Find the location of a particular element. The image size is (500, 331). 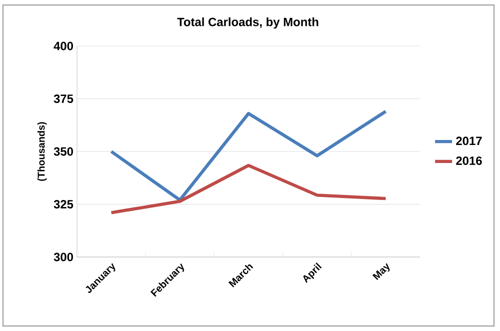

y-tick-label: 350 is located at coordinates (63, 151).